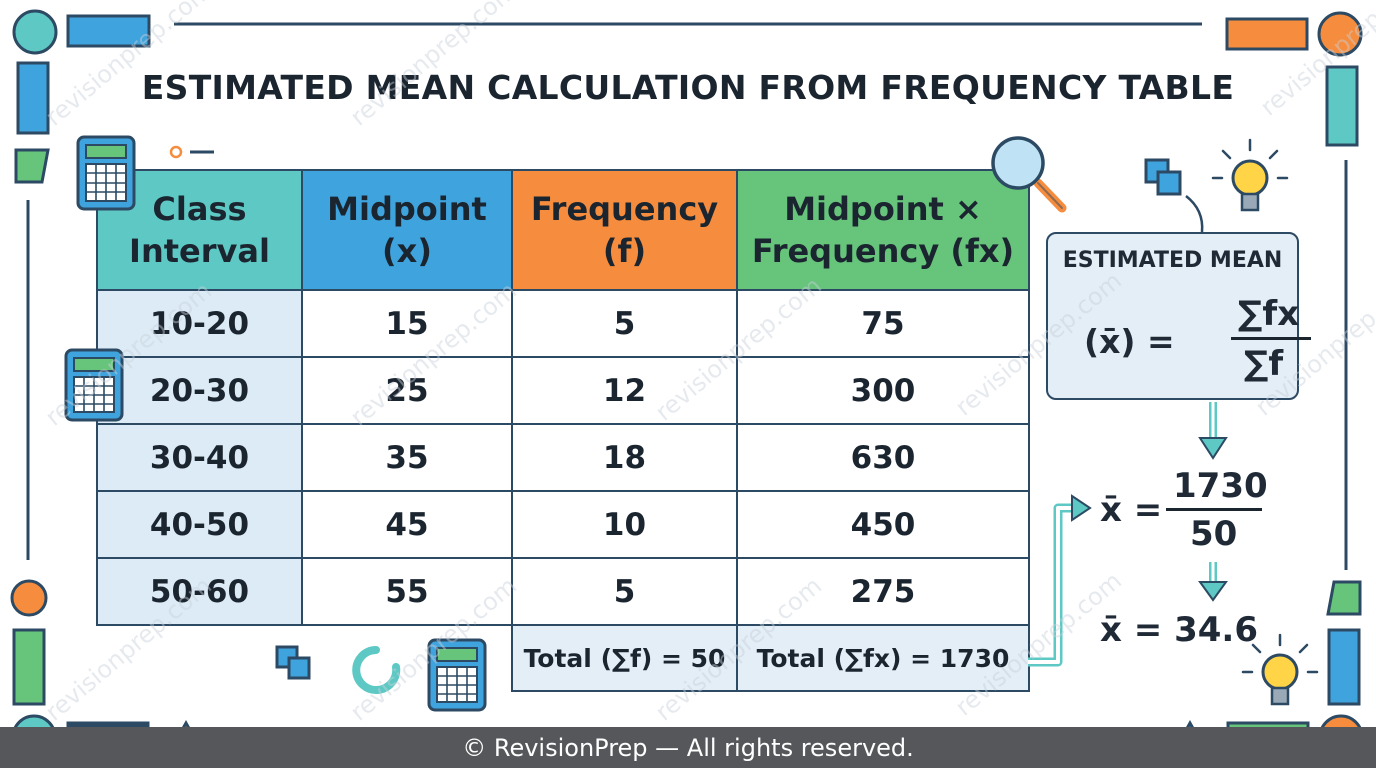 The width and height of the screenshot is (1376, 769). What do you see at coordinates (624, 524) in the screenshot?
I see `cell-frequency: 10` at bounding box center [624, 524].